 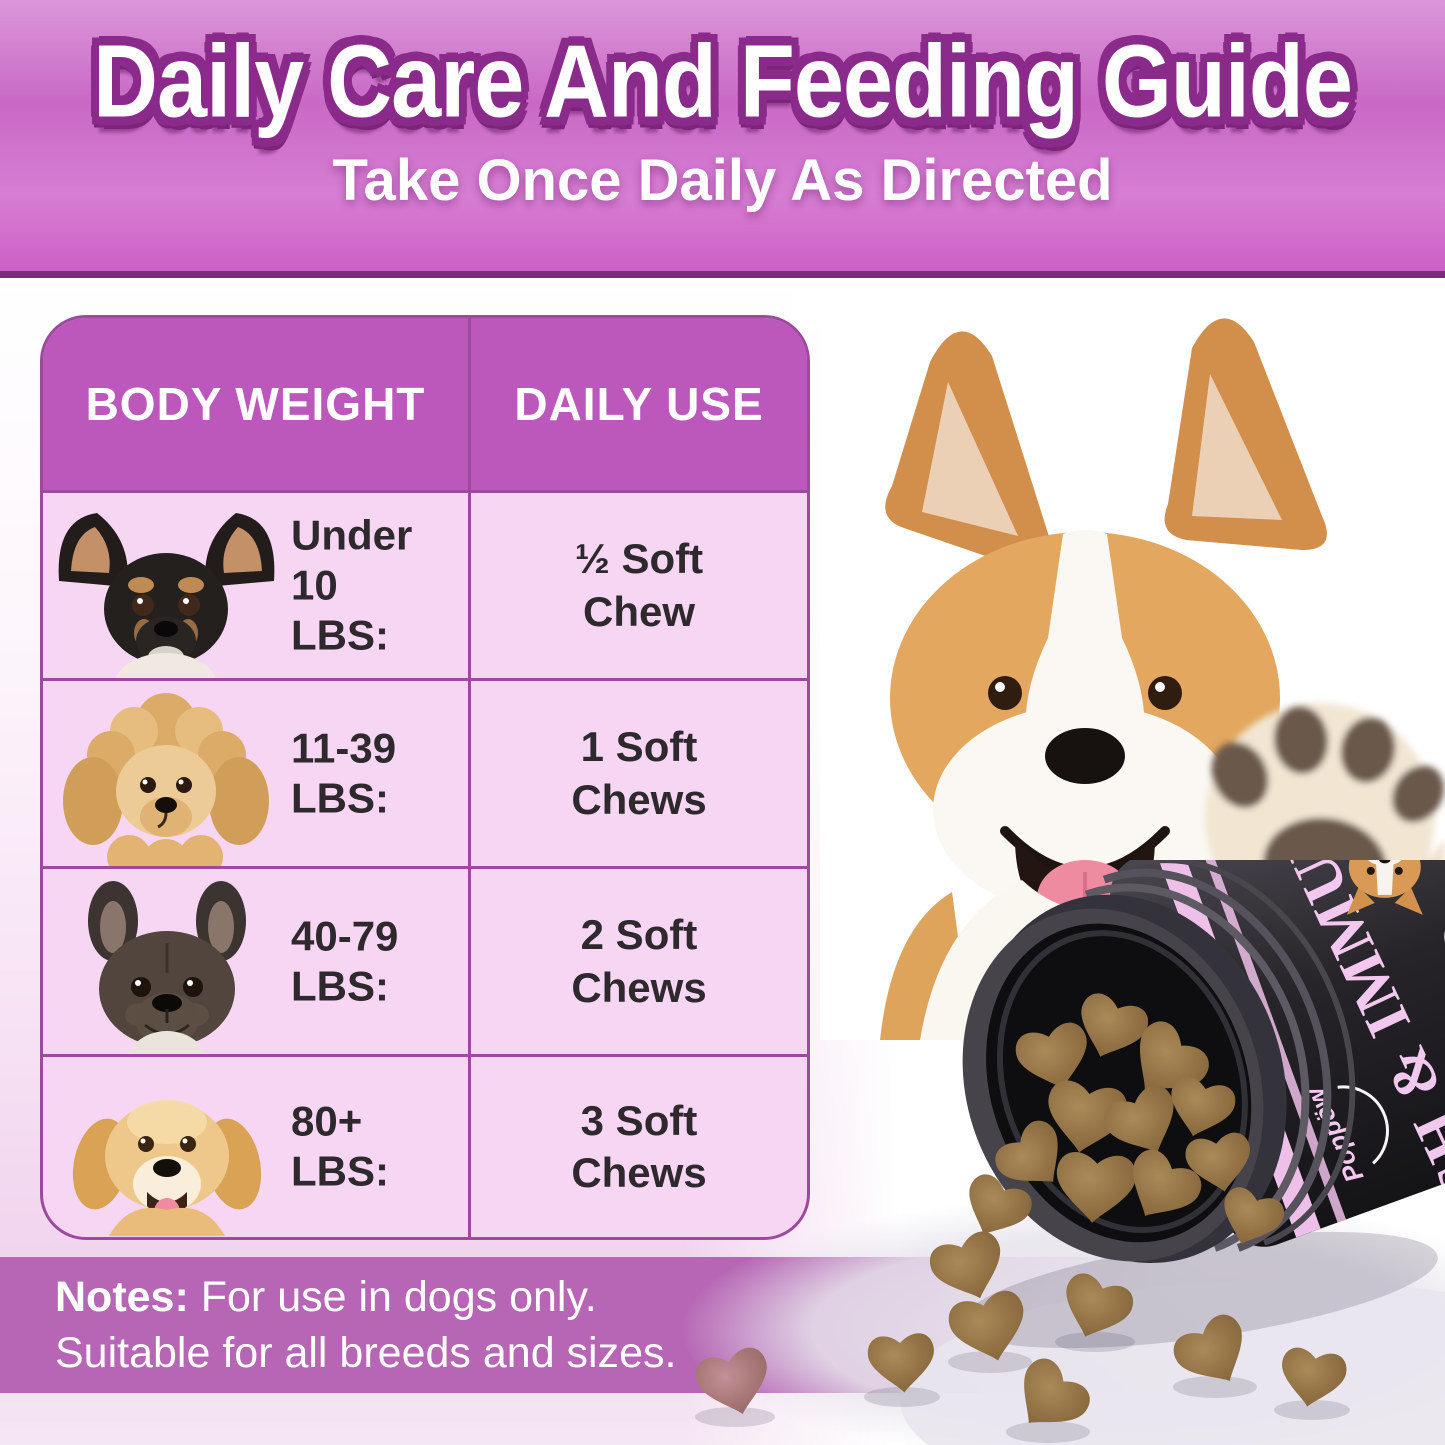 What do you see at coordinates (723, 82) in the screenshot?
I see `page-title: Daily Care And Feeding Guide` at bounding box center [723, 82].